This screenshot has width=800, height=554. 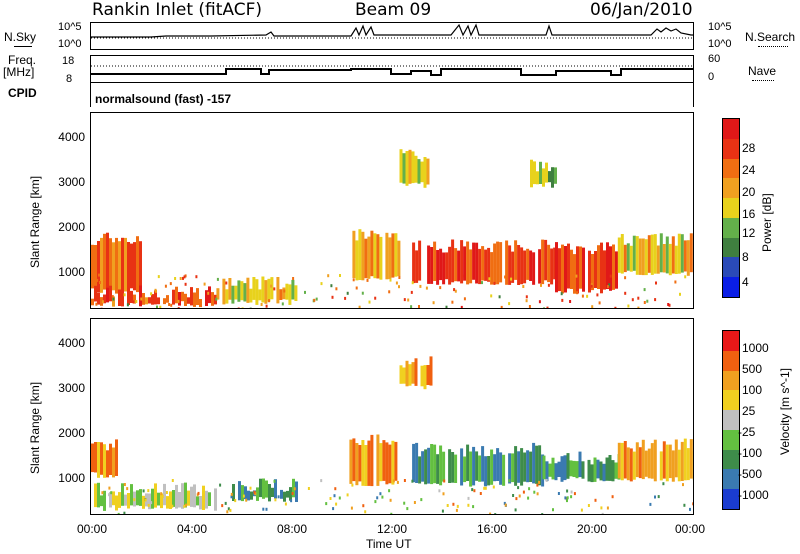 I want to click on freq-tick-bottom: 8, so click(x=69, y=79).